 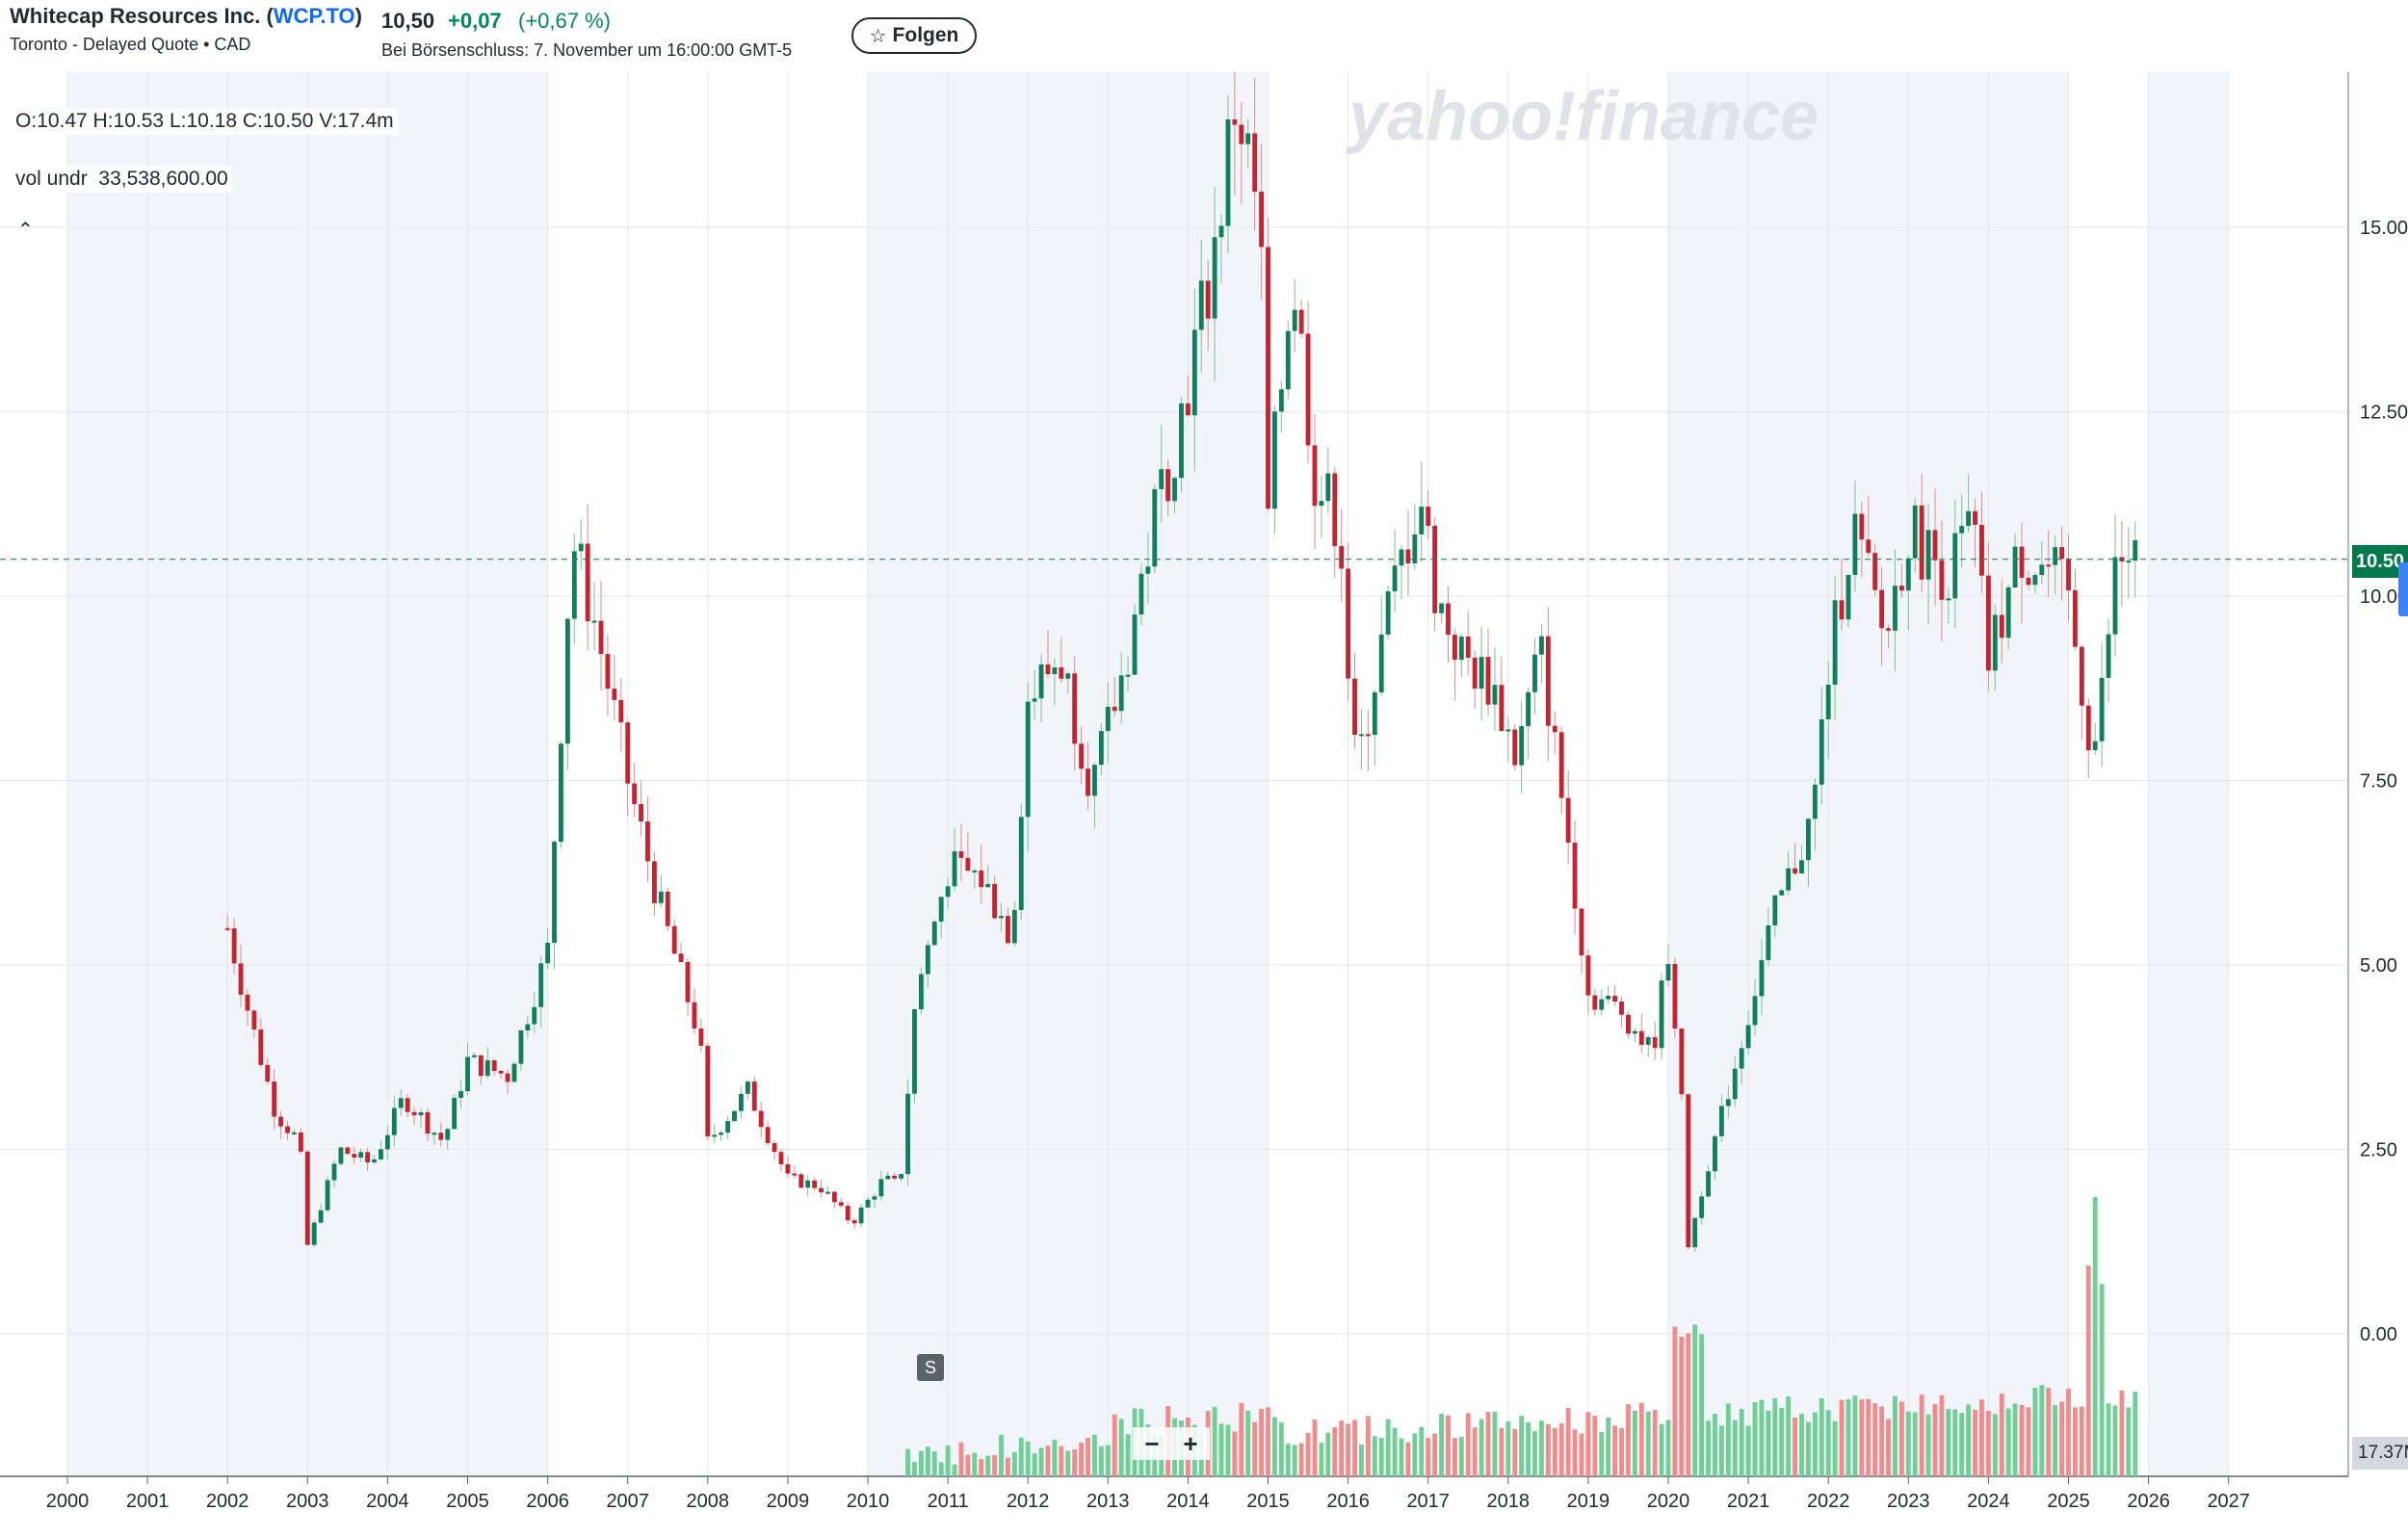 What do you see at coordinates (2403, 589) in the screenshot?
I see `side-panel-handle` at bounding box center [2403, 589].